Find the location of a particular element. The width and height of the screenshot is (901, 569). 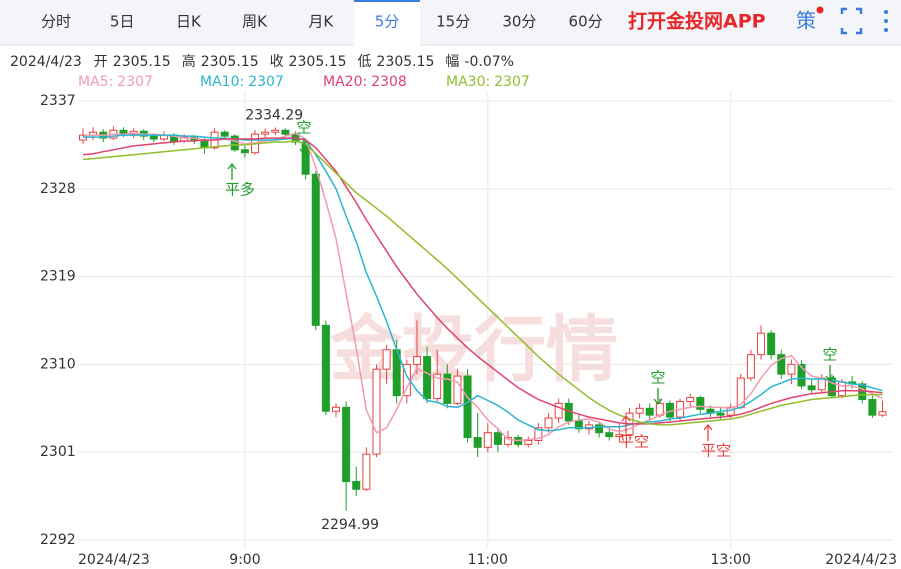

y-tick-label: 2292 is located at coordinates (58, 540).